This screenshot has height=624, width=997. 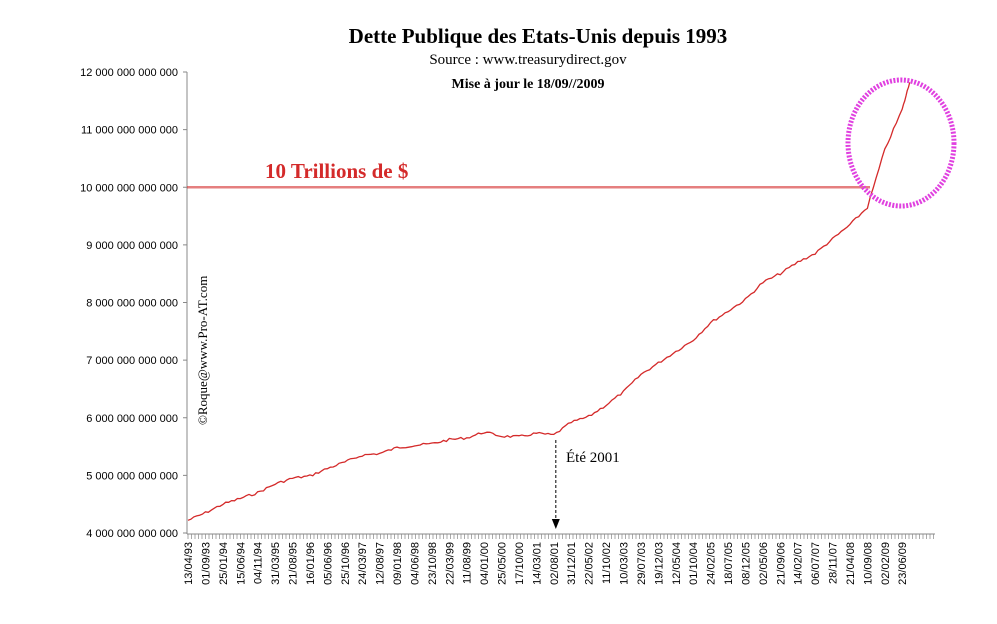 What do you see at coordinates (903, 563) in the screenshot?
I see `x-tick-label: 23/06/09` at bounding box center [903, 563].